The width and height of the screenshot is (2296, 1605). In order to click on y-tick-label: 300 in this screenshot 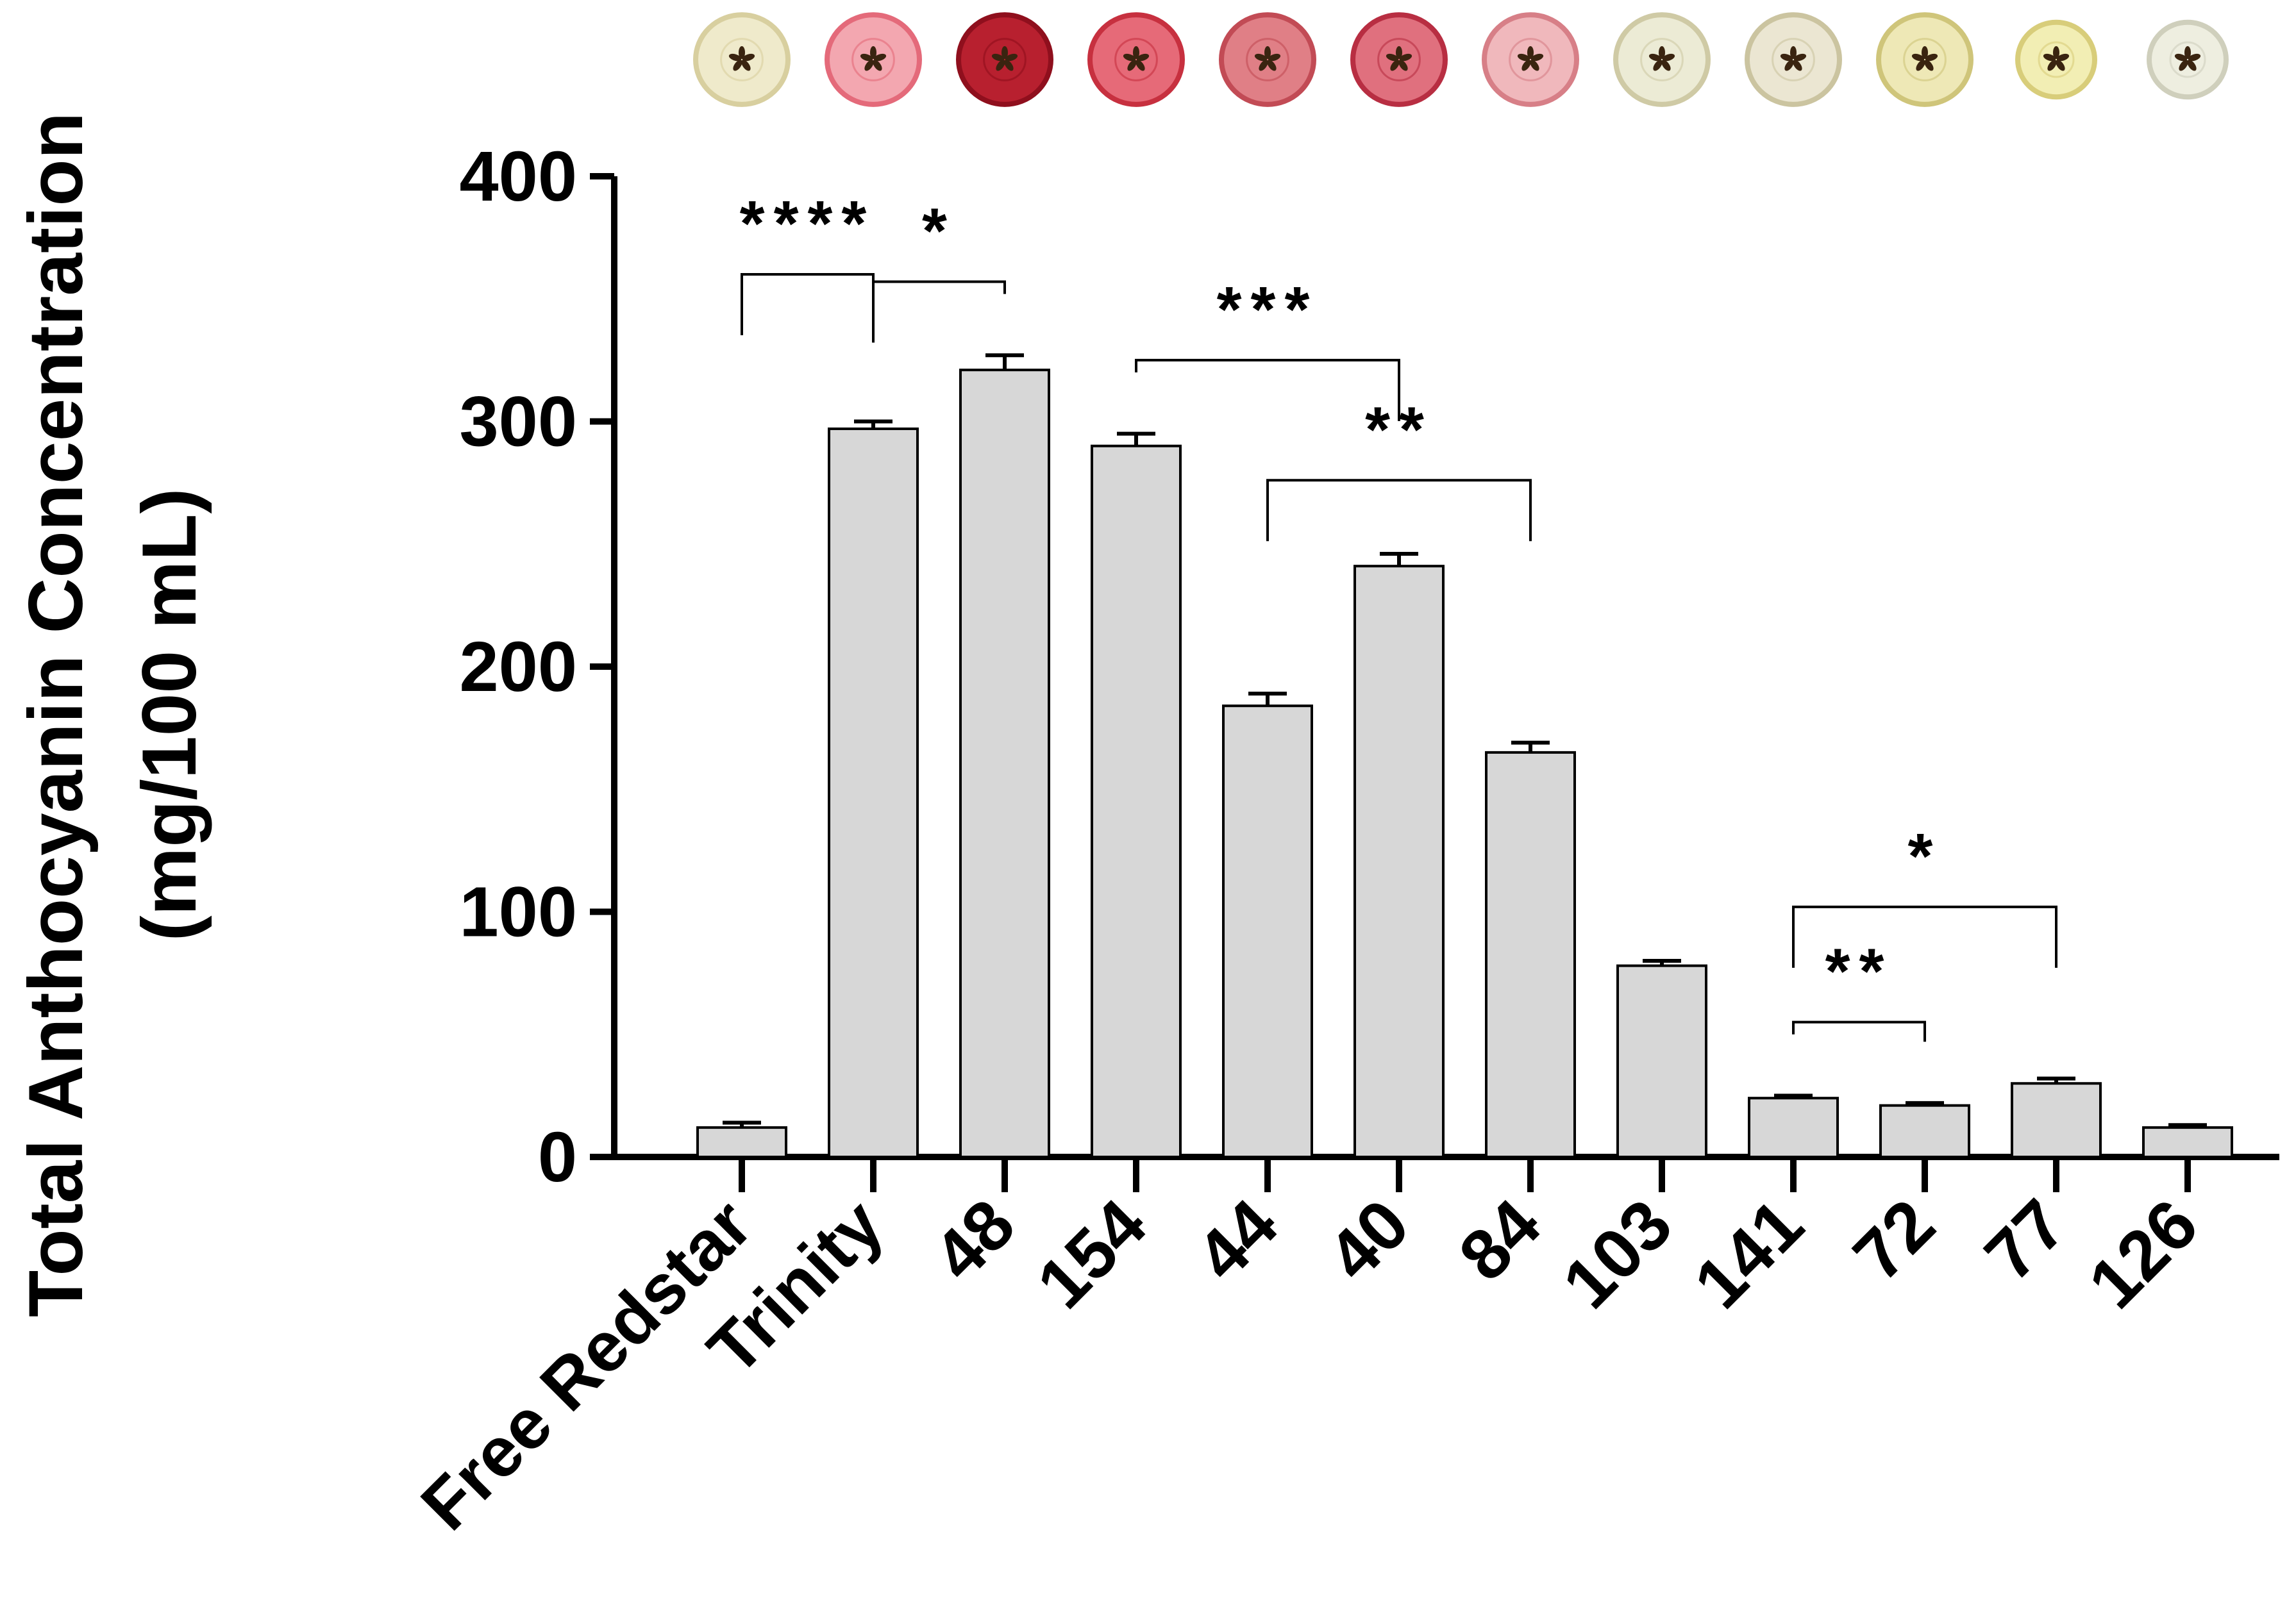, I will do `click(518, 422)`.